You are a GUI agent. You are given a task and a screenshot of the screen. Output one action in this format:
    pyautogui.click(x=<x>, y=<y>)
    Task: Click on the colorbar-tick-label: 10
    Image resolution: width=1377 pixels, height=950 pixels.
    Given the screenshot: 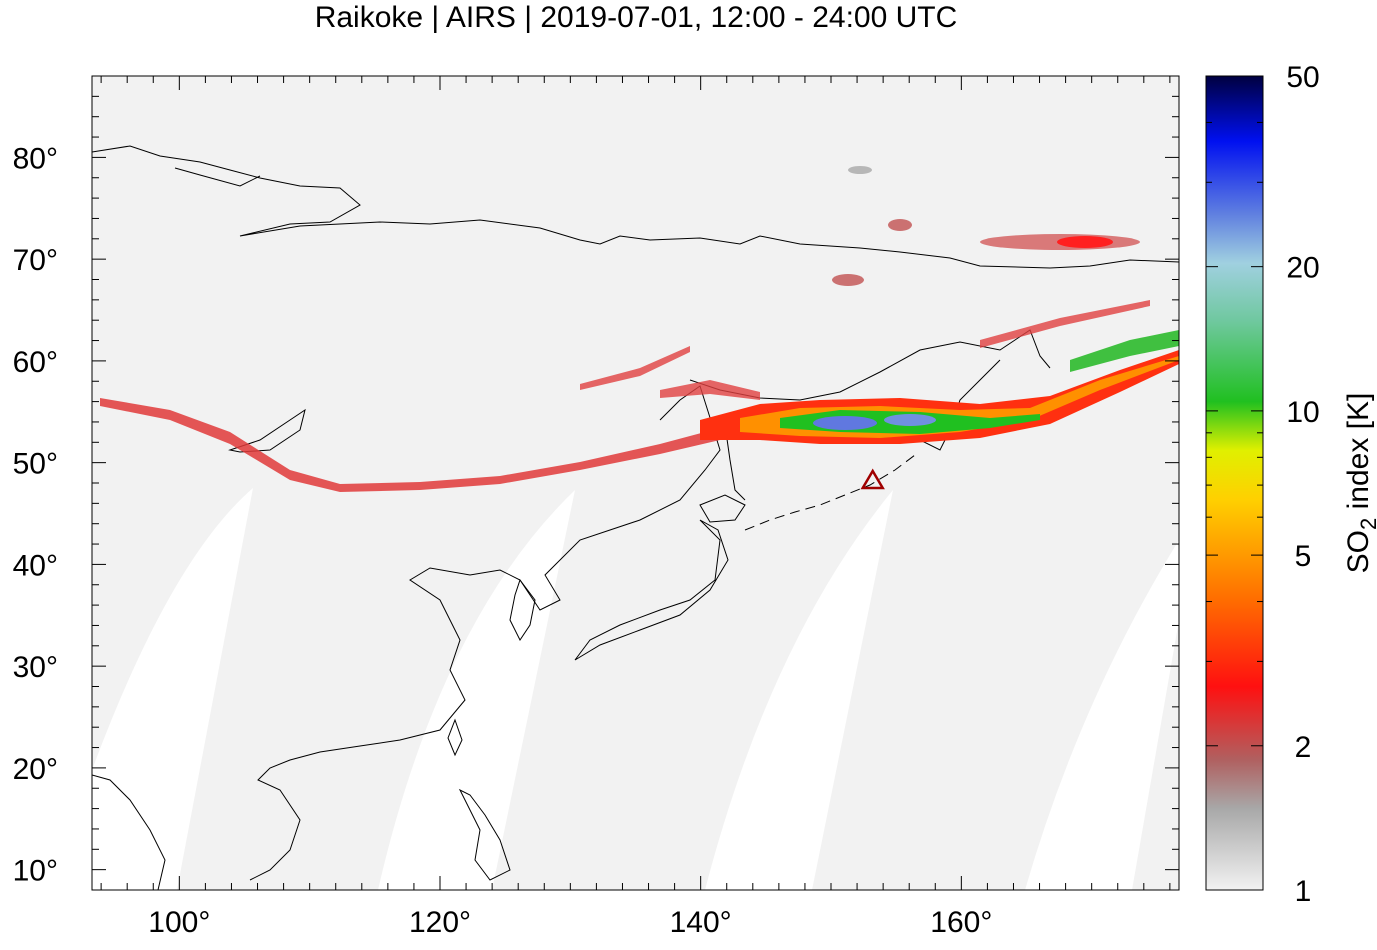 What is the action you would take?
    pyautogui.click(x=1302, y=412)
    